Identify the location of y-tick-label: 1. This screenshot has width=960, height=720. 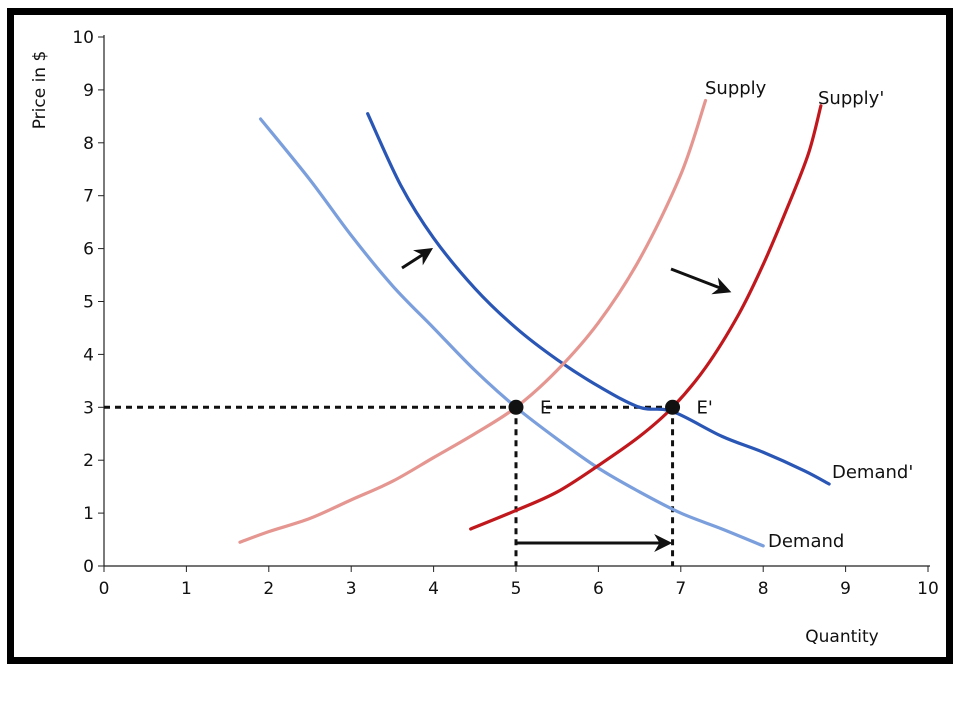
(88, 514).